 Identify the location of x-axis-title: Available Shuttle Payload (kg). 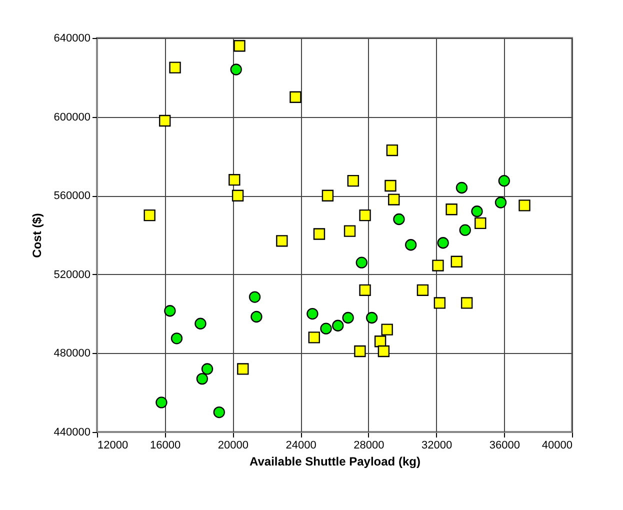
(335, 461).